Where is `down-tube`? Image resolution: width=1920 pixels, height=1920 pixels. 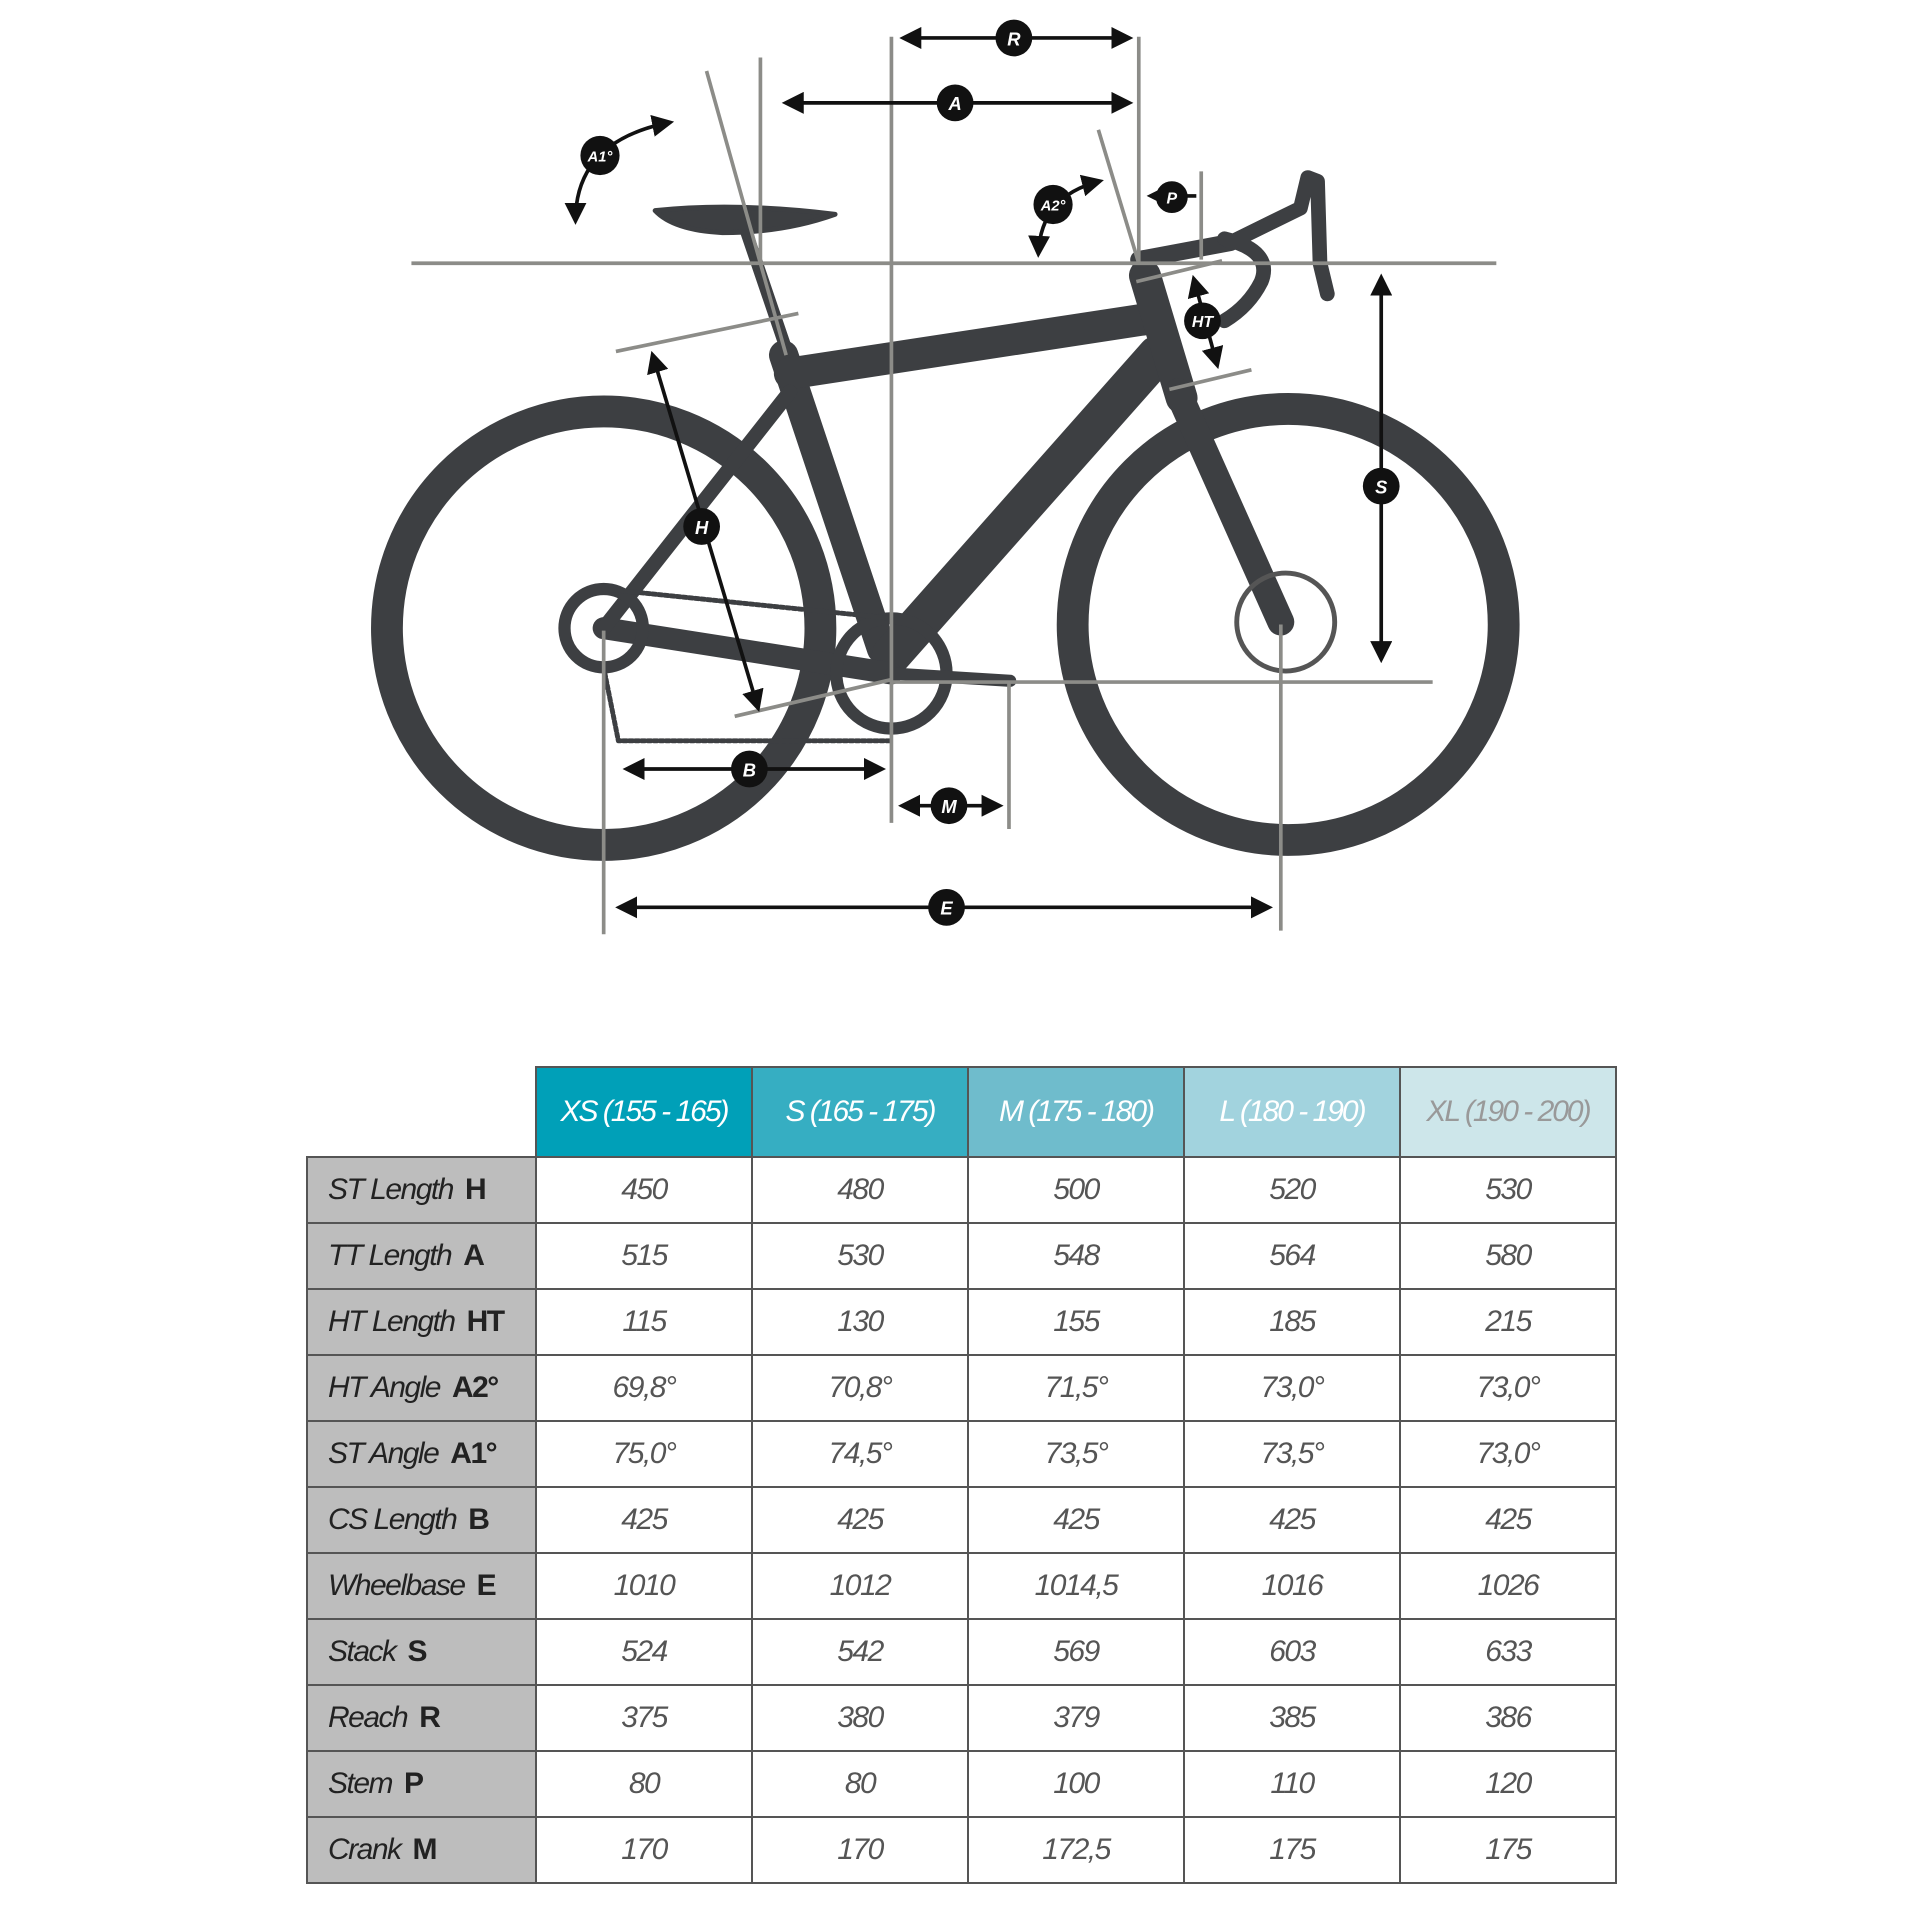 down-tube is located at coordinates (1024, 505).